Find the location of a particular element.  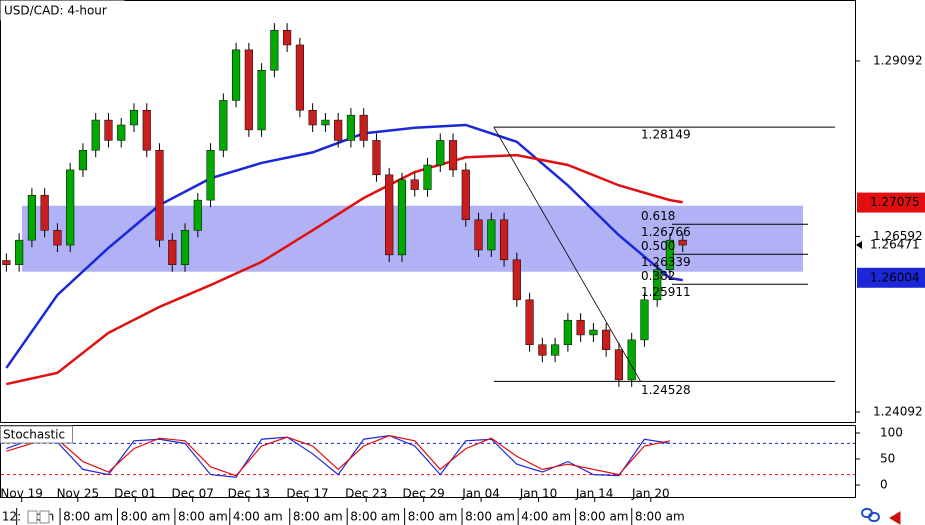

x-tick-label: Jan 10 is located at coordinates (538, 494).